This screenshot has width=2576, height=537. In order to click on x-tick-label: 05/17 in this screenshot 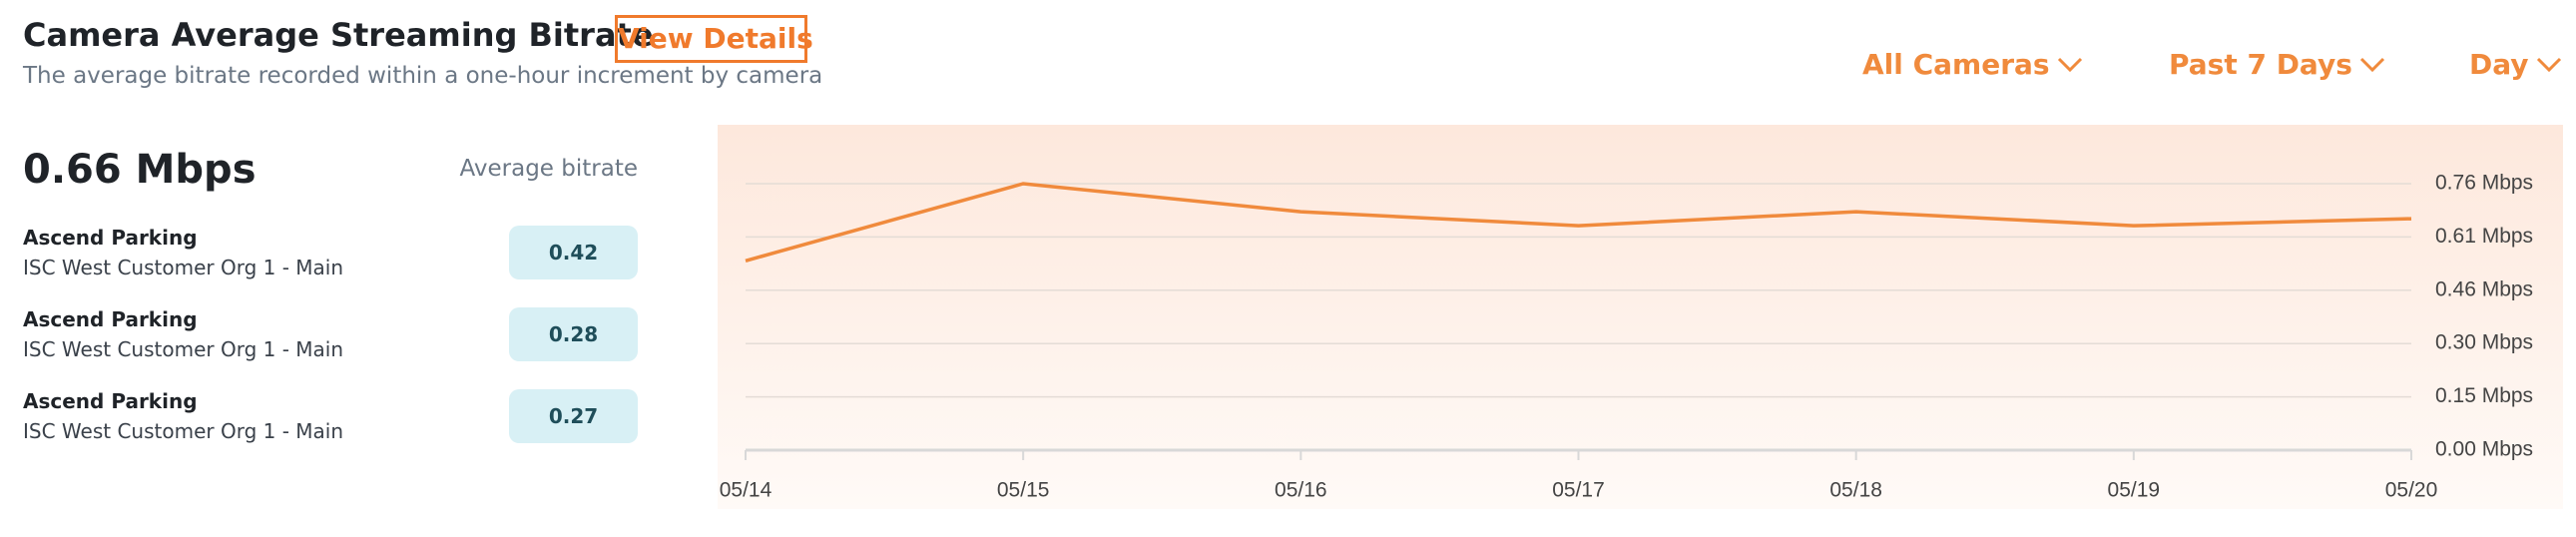, I will do `click(1579, 490)`.